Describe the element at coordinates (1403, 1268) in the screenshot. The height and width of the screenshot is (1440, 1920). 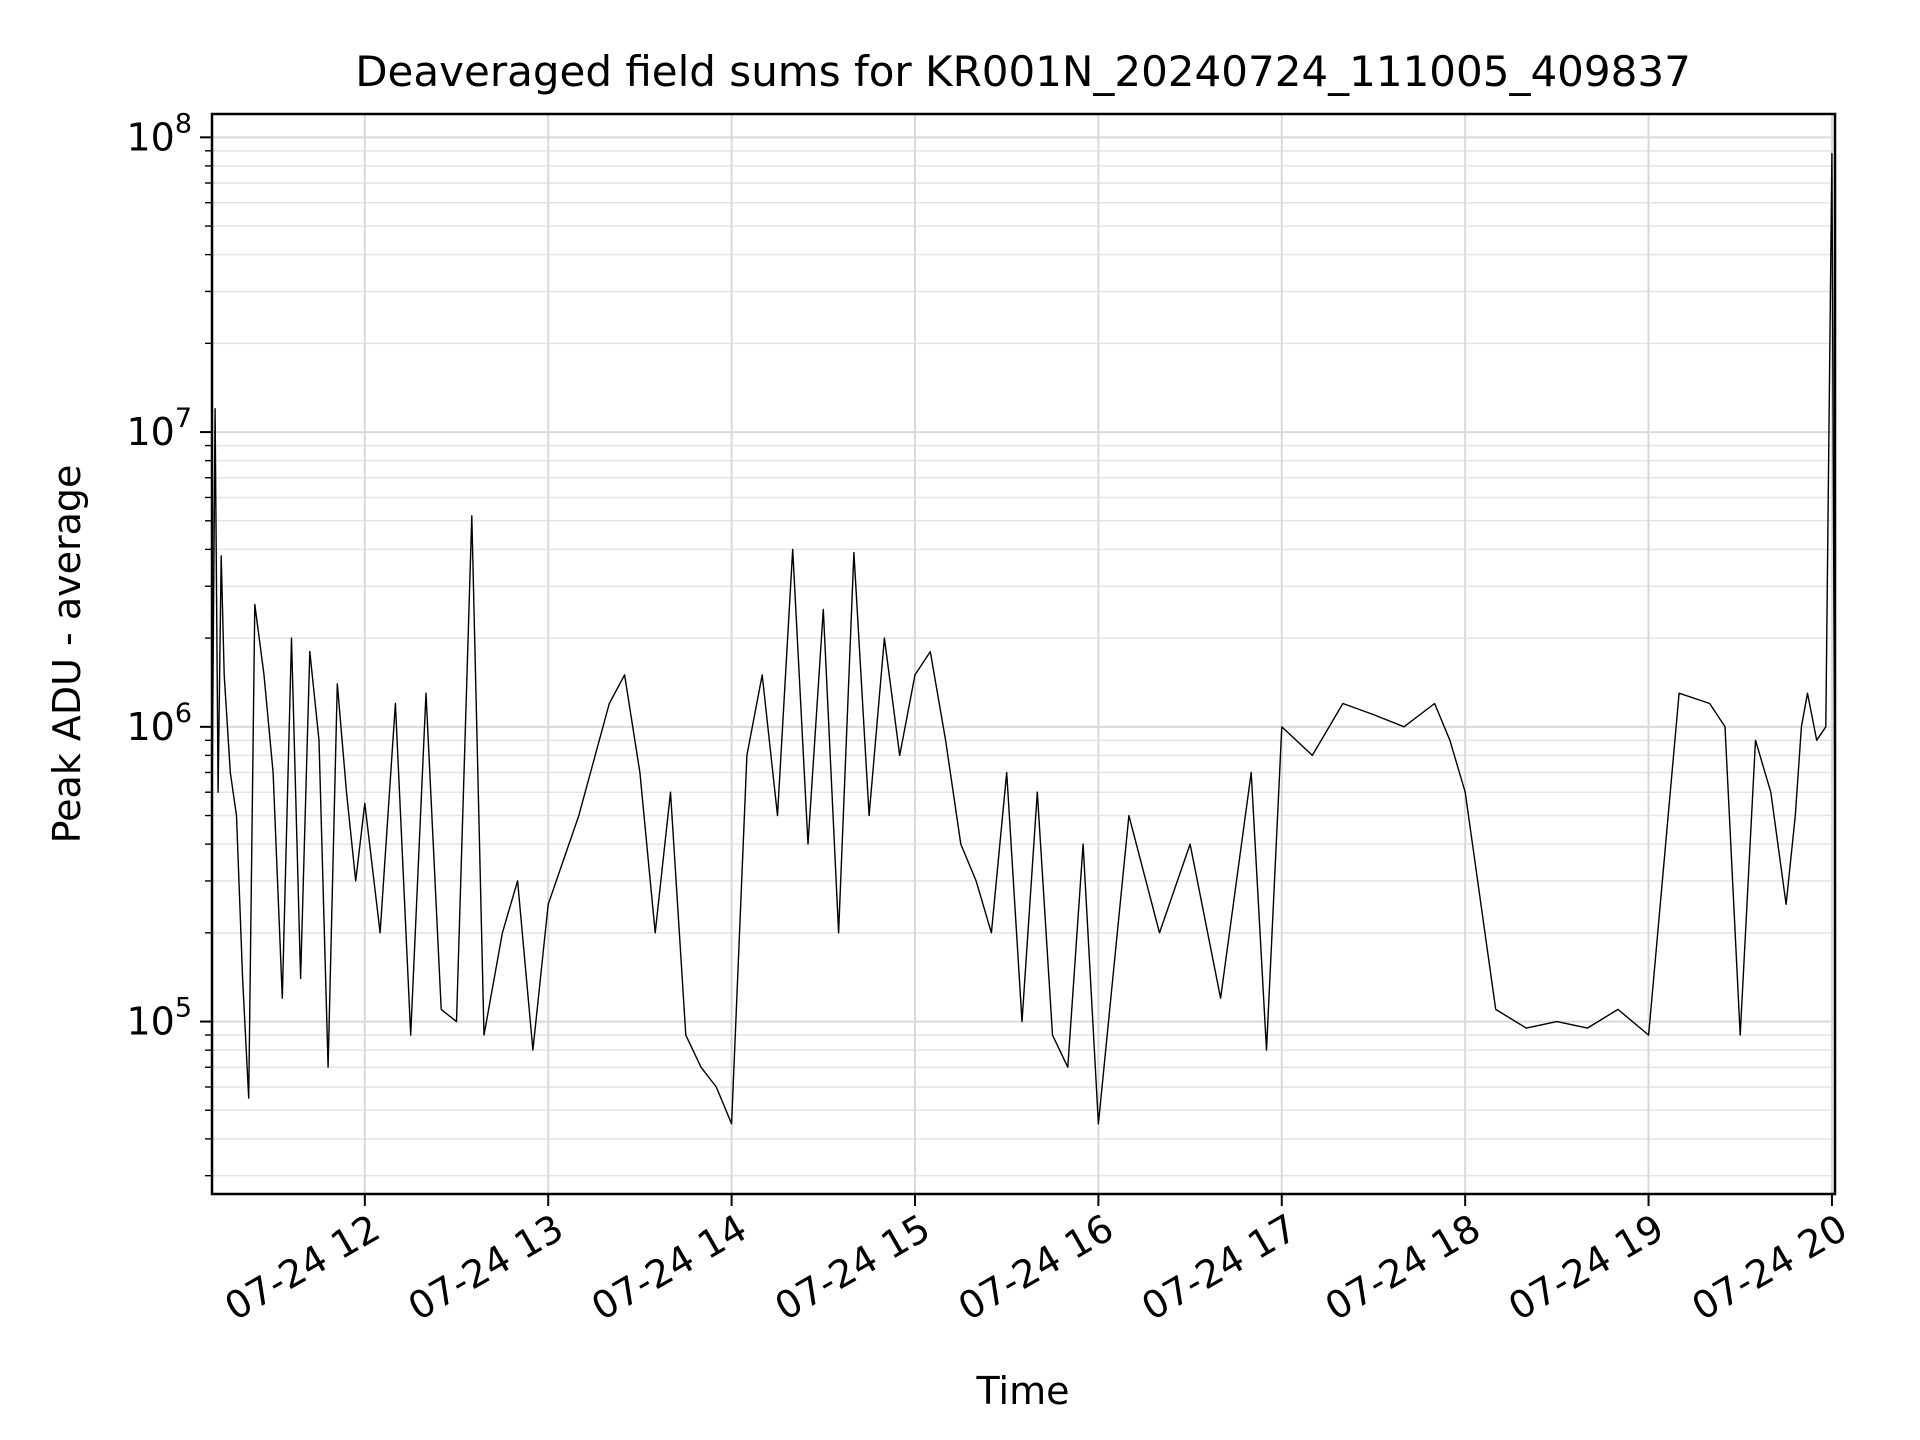
I see `x-tick-label: 07-24 18` at that location.